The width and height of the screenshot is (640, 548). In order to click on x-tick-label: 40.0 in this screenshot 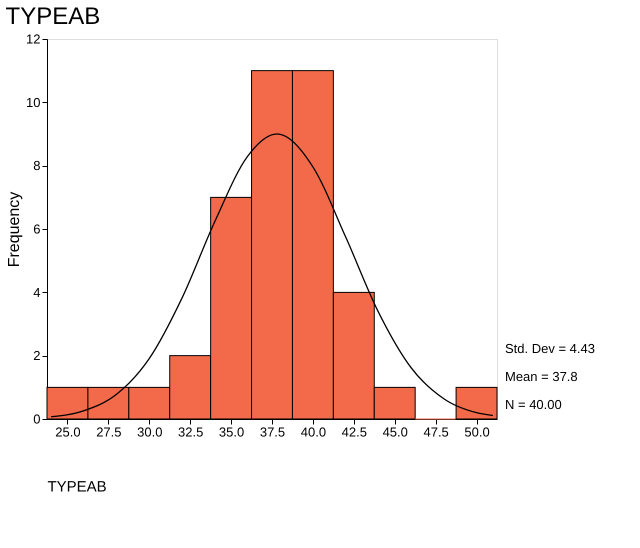, I will do `click(313, 432)`.